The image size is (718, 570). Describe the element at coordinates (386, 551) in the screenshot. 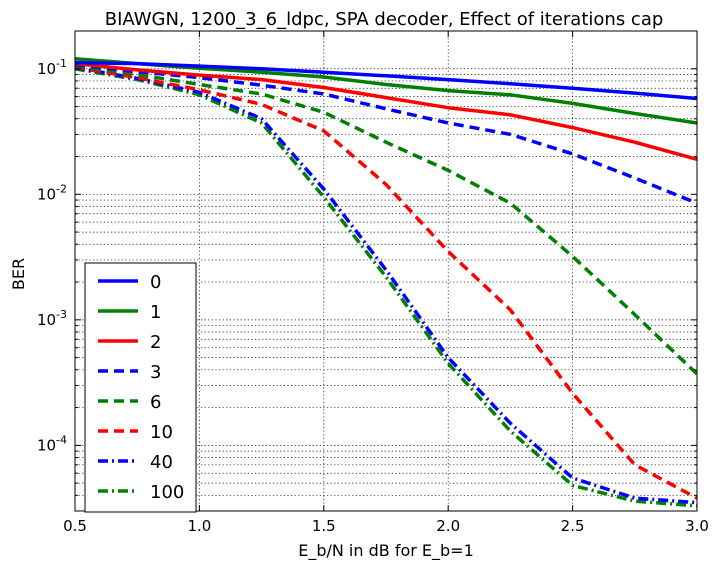

I see `x-axis-label: E_b/N in dB for E_b=1` at that location.